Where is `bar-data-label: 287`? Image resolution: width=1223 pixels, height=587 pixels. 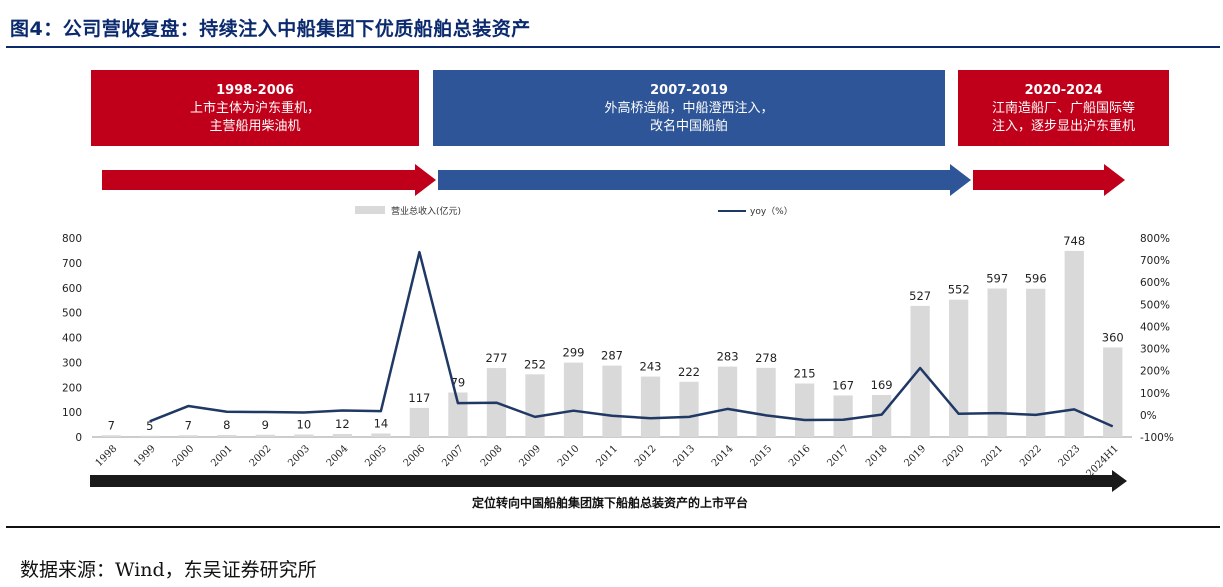 bar-data-label: 287 is located at coordinates (612, 356).